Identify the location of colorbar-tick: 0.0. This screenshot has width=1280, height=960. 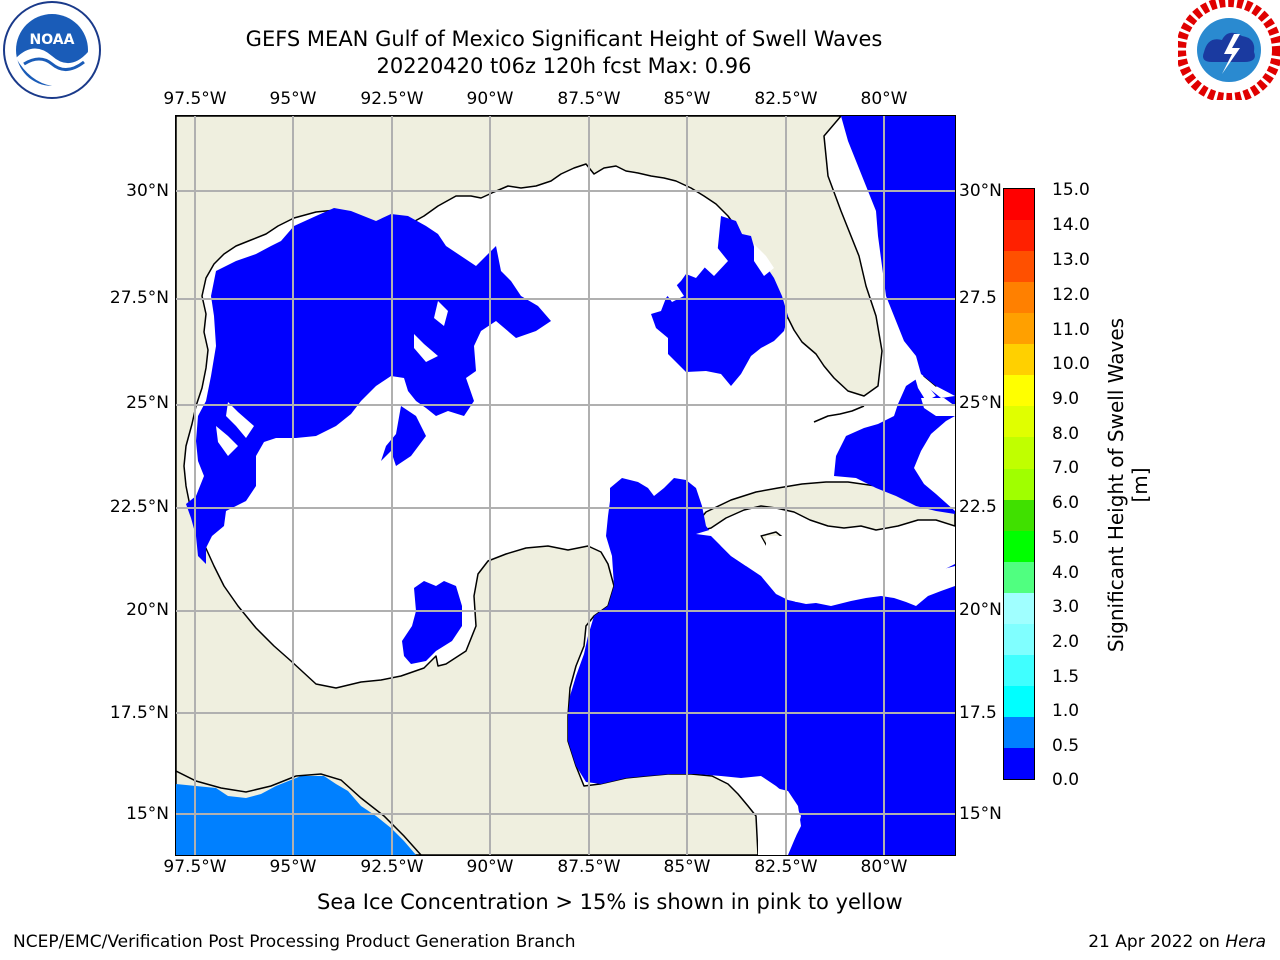
(1066, 780).